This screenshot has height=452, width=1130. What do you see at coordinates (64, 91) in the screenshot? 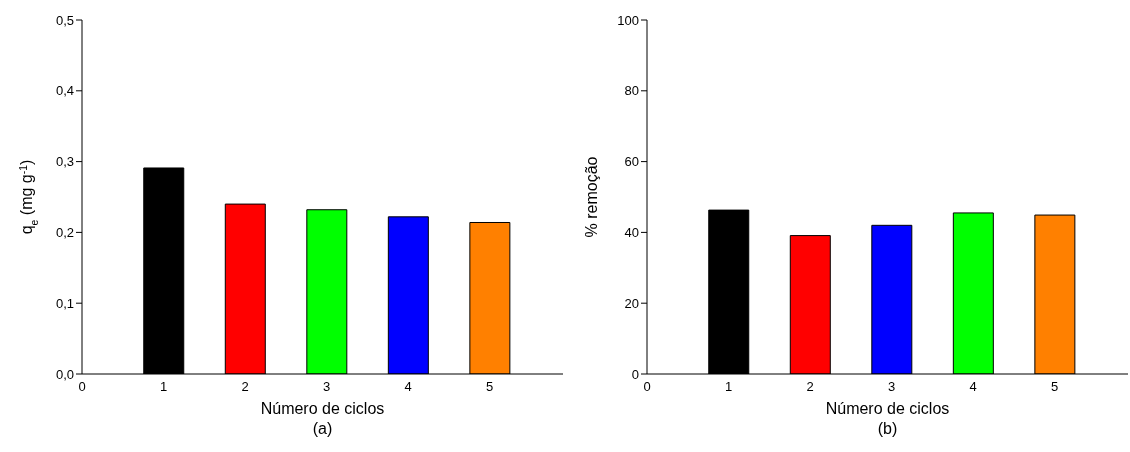
I see `y-tick-label: 0,4` at bounding box center [64, 91].